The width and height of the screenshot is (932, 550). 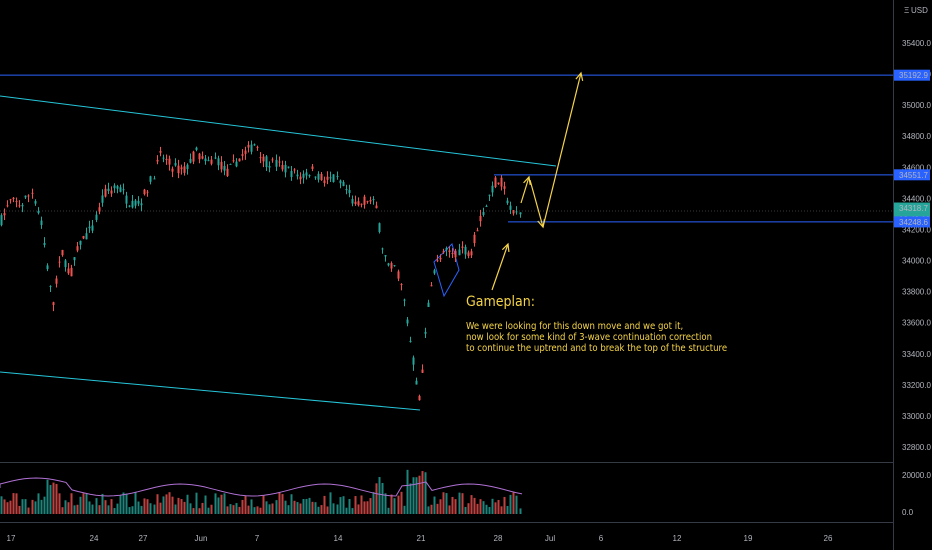 What do you see at coordinates (916, 229) in the screenshot?
I see `y-tick-label-7: 34200.0` at bounding box center [916, 229].